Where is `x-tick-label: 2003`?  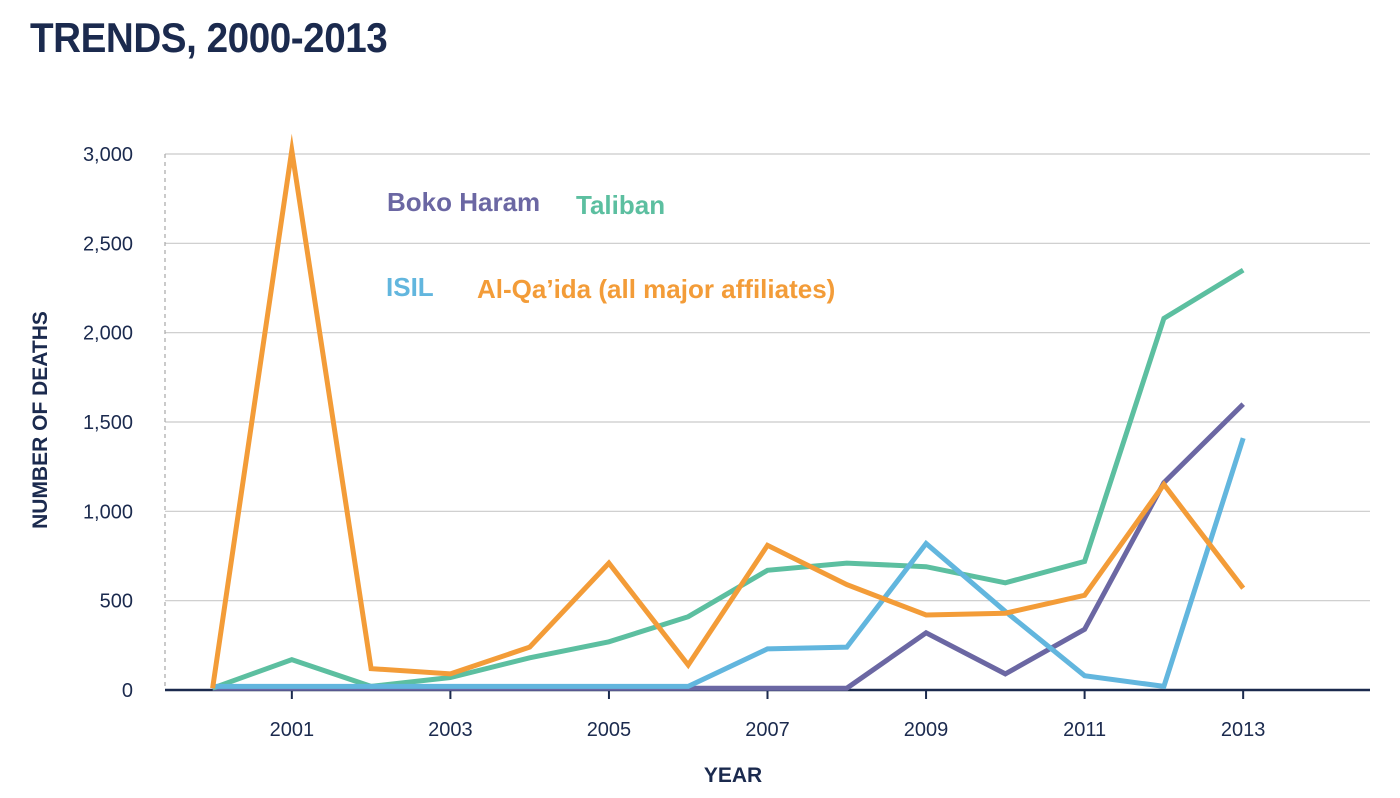 x-tick-label: 2003 is located at coordinates (450, 730).